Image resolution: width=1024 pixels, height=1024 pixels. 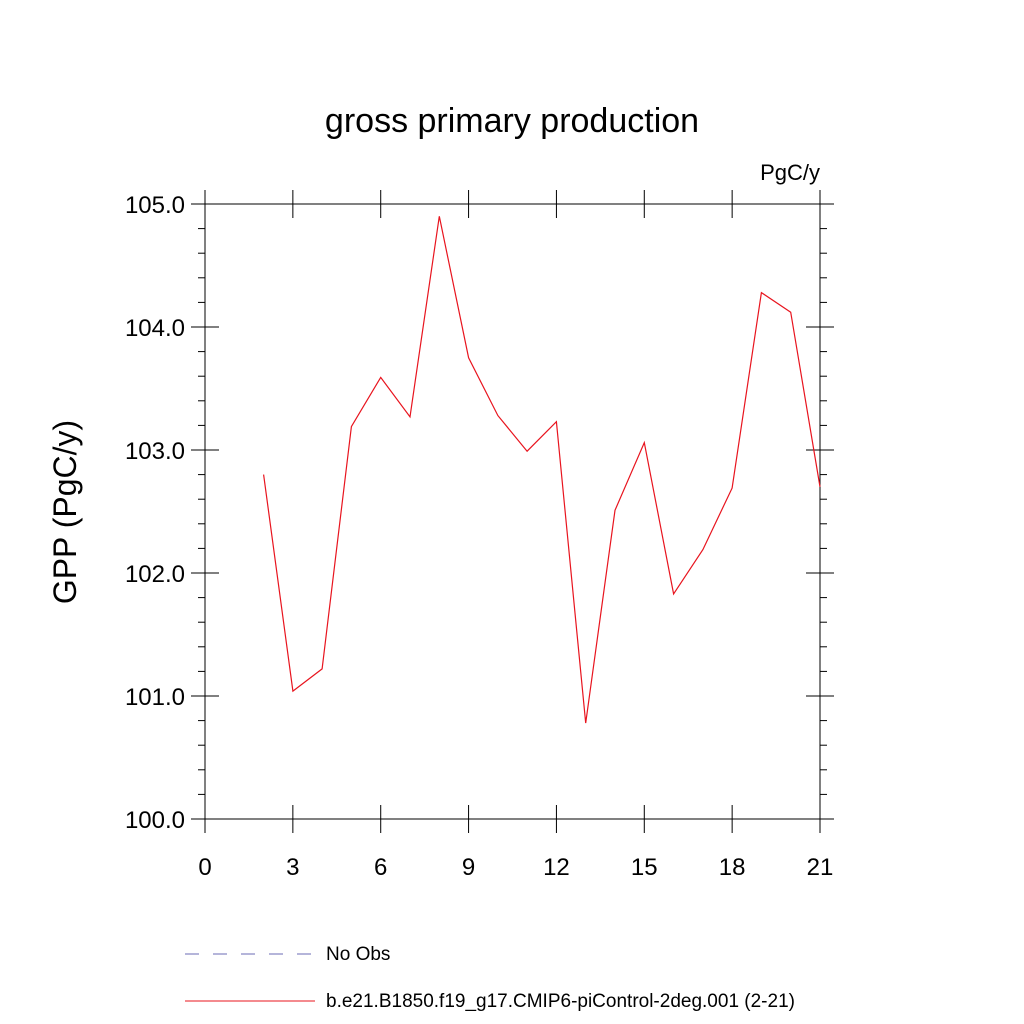 I want to click on x-tick-label: 6, so click(x=380, y=867).